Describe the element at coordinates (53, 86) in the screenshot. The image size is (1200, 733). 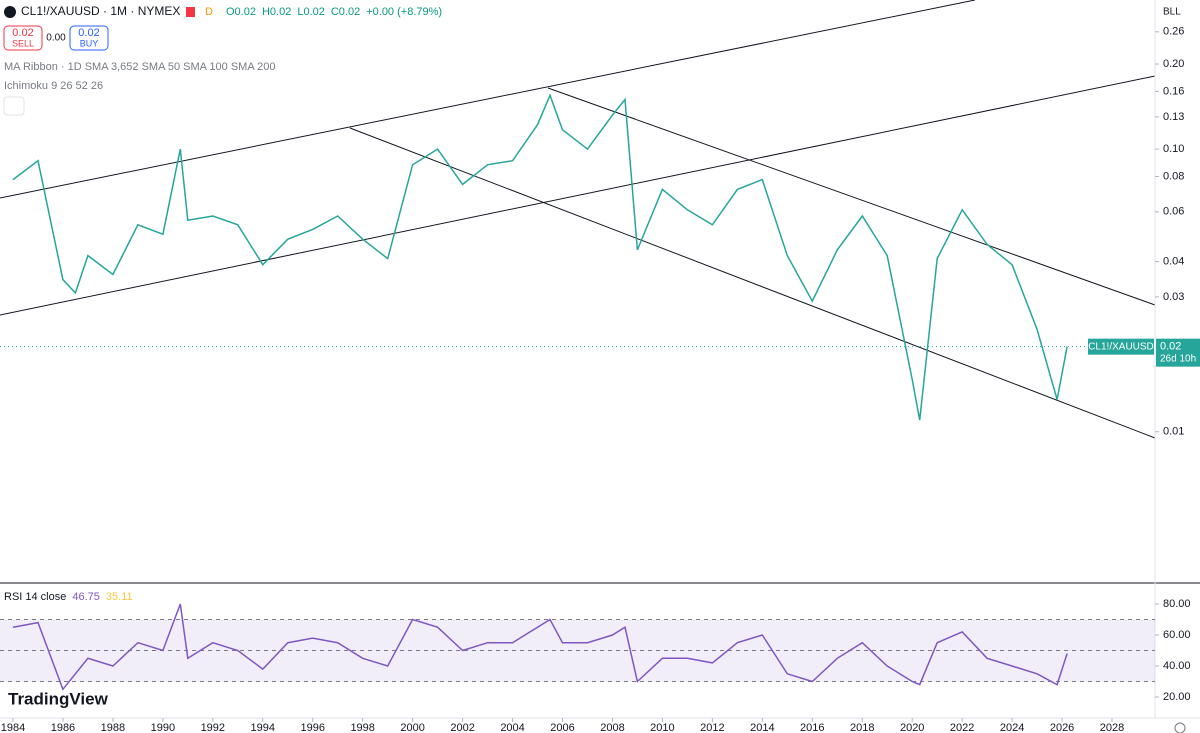
I see `indicator: Ichimoku 9 26 52 26` at that location.